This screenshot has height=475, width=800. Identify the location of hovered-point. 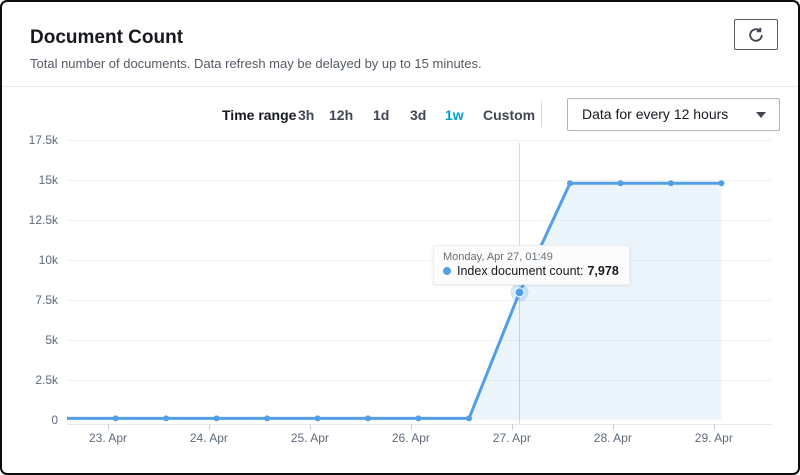
(519, 292).